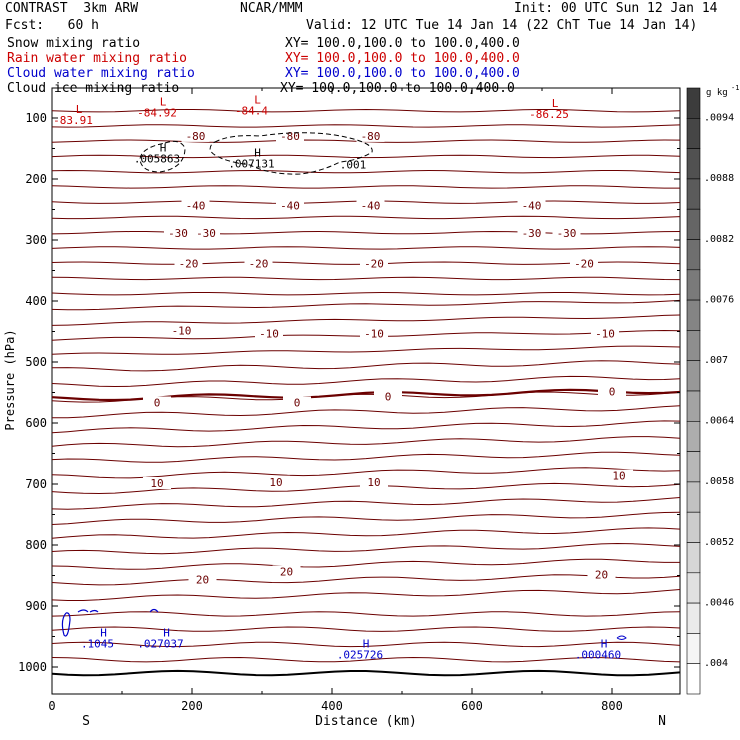  What do you see at coordinates (36, 362) in the screenshot?
I see `y-tick-label: 500` at bounding box center [36, 362].